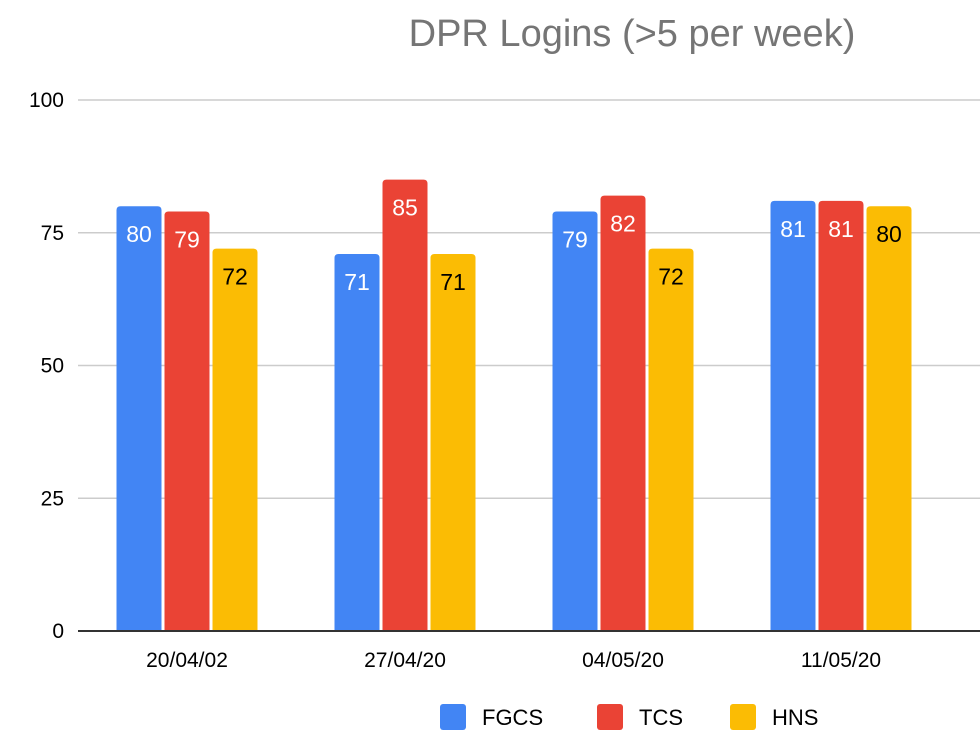 This screenshot has width=980, height=752. Describe the element at coordinates (841, 660) in the screenshot. I see `x-tick-label: 11/05/20` at that location.